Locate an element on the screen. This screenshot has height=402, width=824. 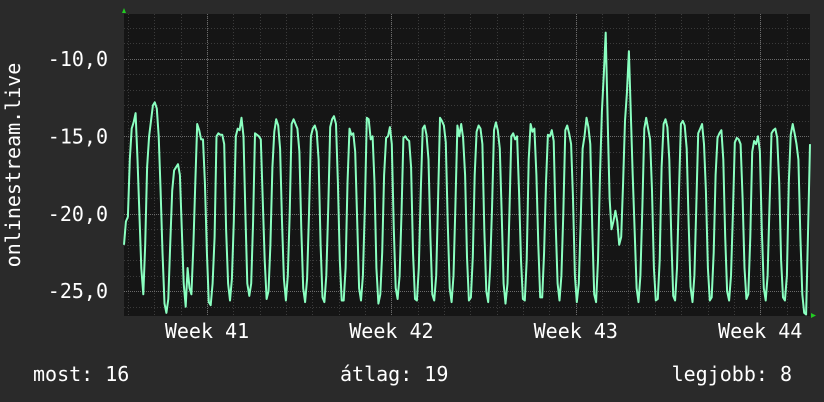
y-axis: -10,0 -15,0 -20,0 -25,0 is located at coordinates (78, 175).